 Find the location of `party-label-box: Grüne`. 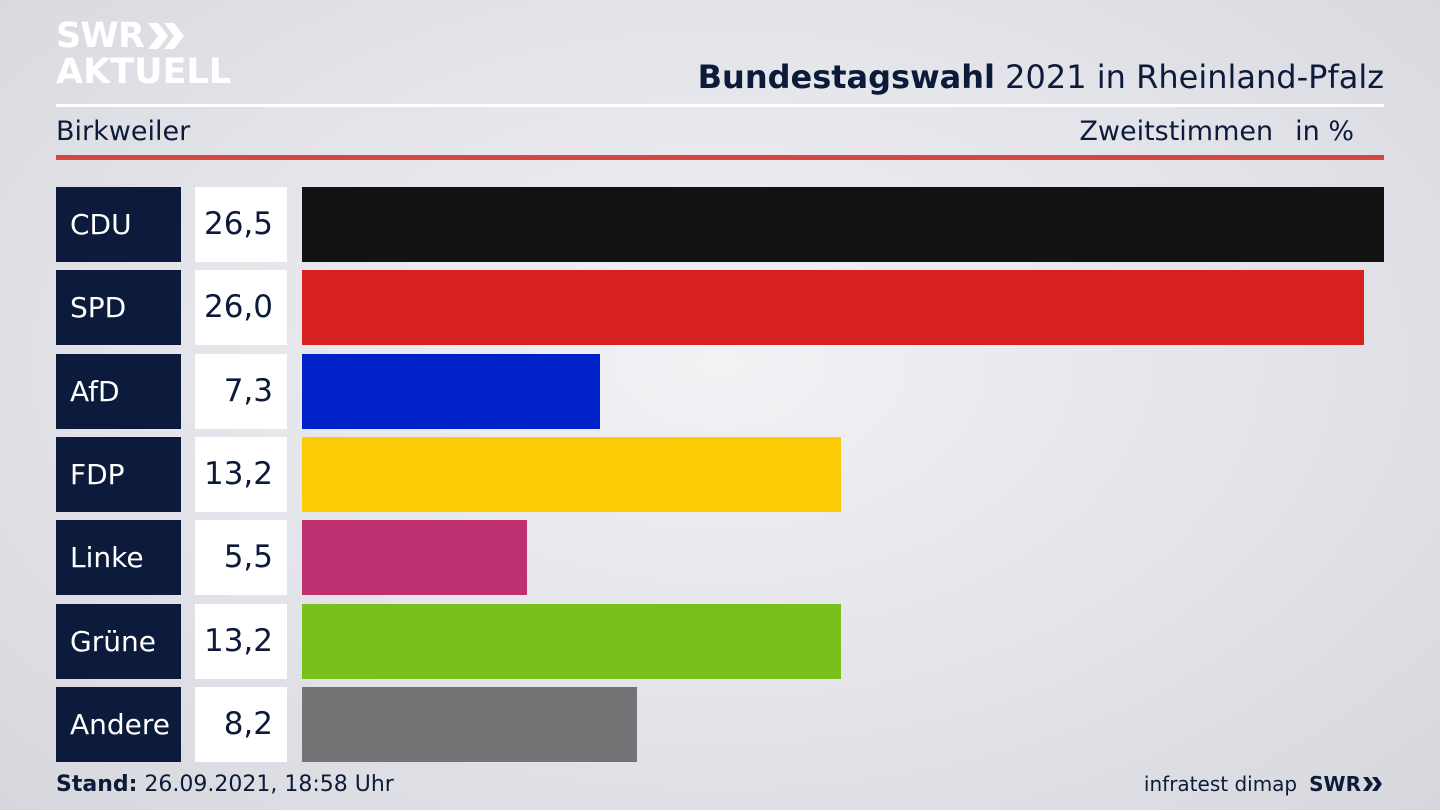

party-label-box: Grüne is located at coordinates (118, 641).